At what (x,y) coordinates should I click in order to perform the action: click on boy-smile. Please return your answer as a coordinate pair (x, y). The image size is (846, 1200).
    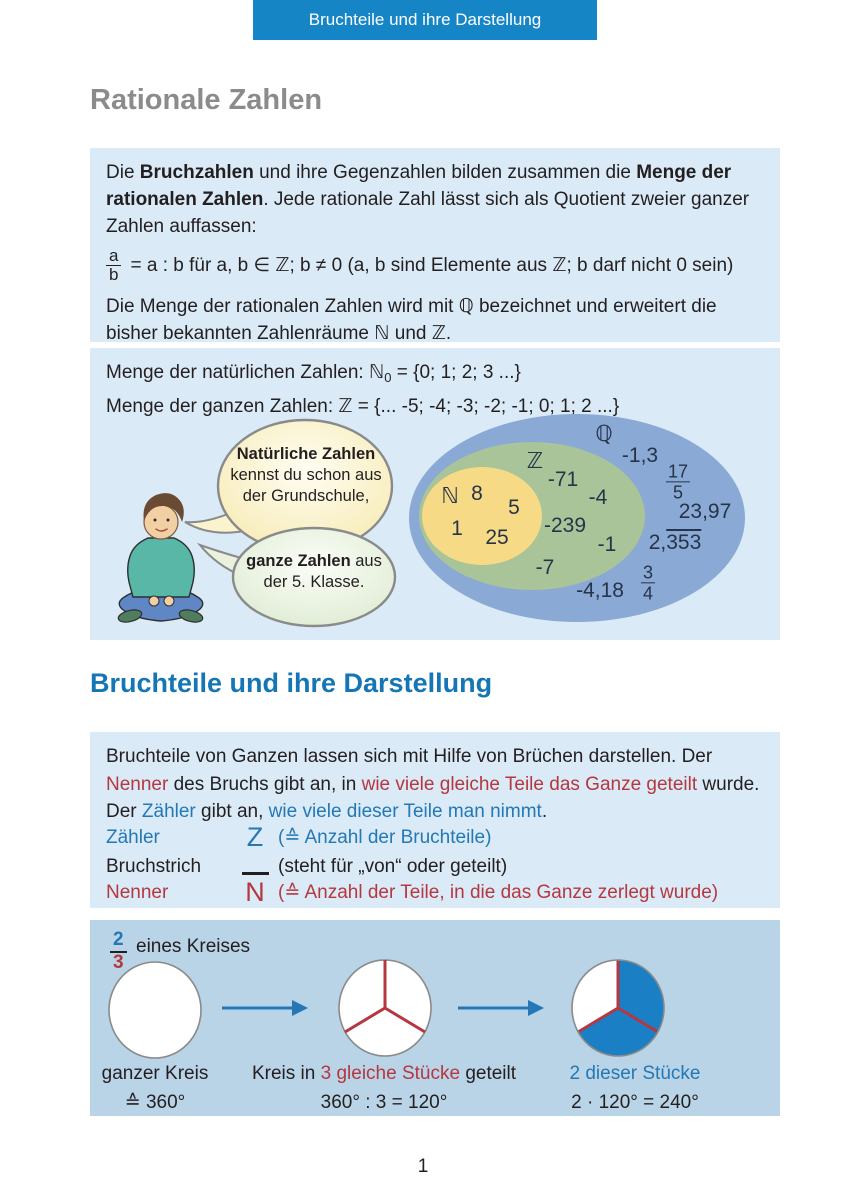
    Looking at the image, I should click on (161, 530).